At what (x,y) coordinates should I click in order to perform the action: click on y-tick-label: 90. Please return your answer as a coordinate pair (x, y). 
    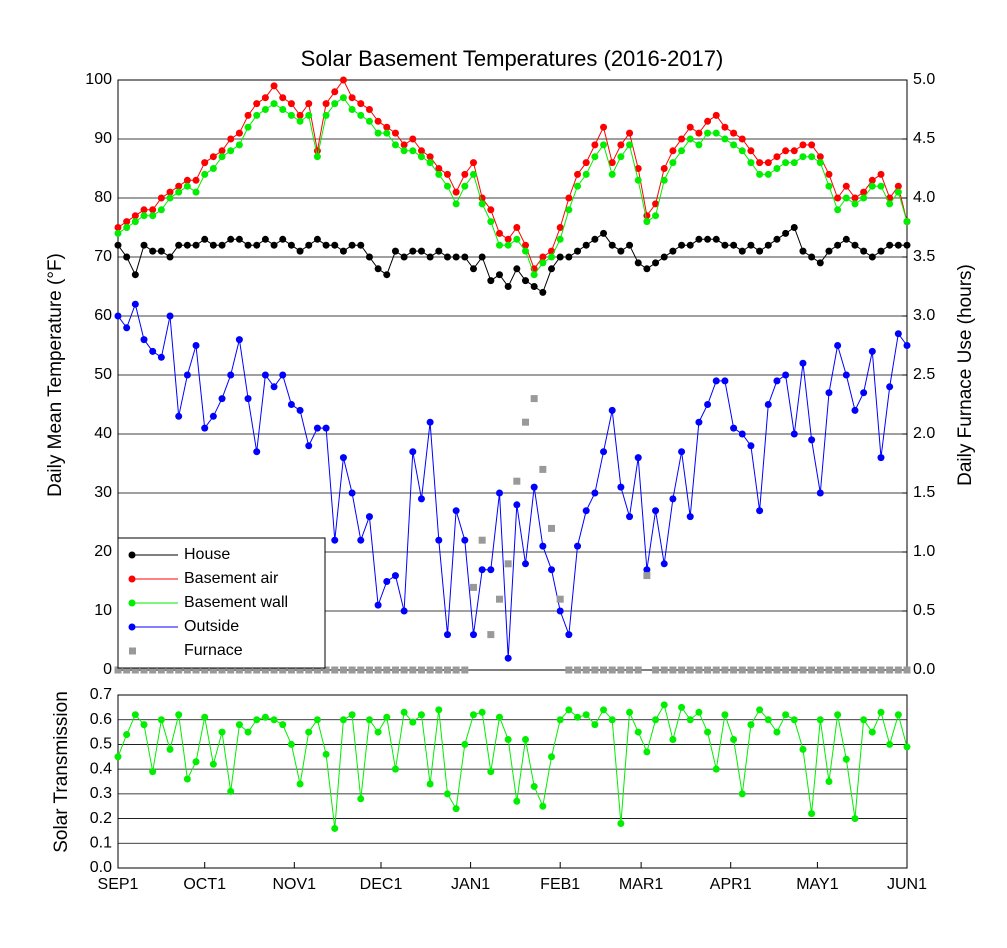
    Looking at the image, I should click on (103, 138).